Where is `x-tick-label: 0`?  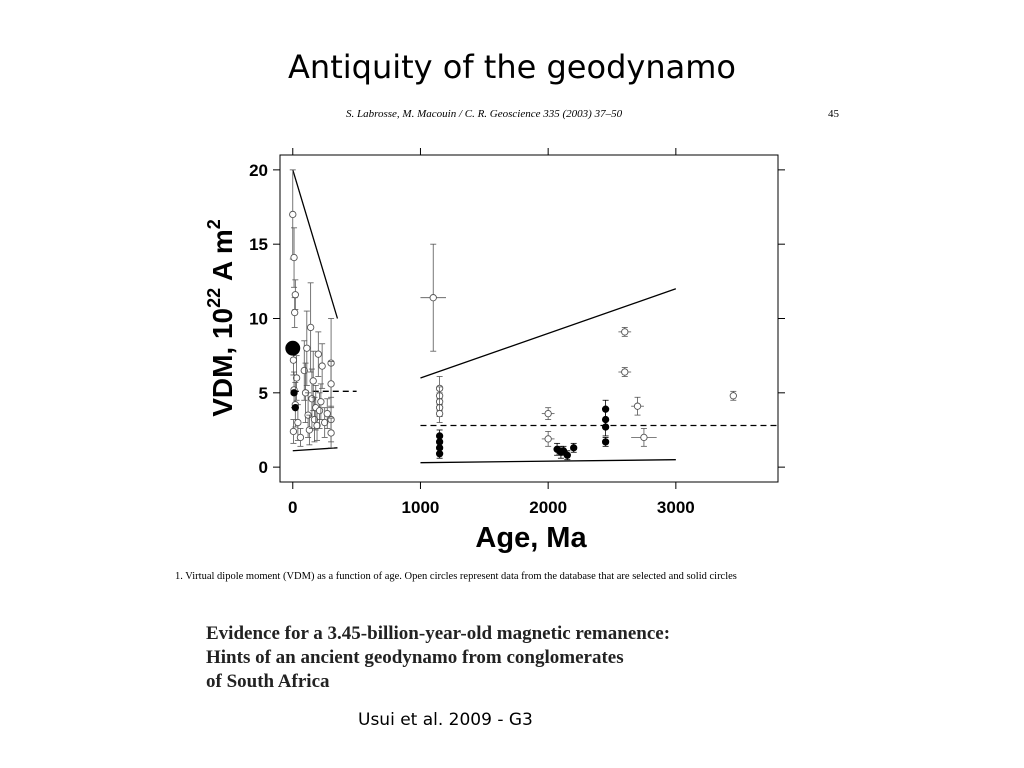
x-tick-label: 0 is located at coordinates (292, 507).